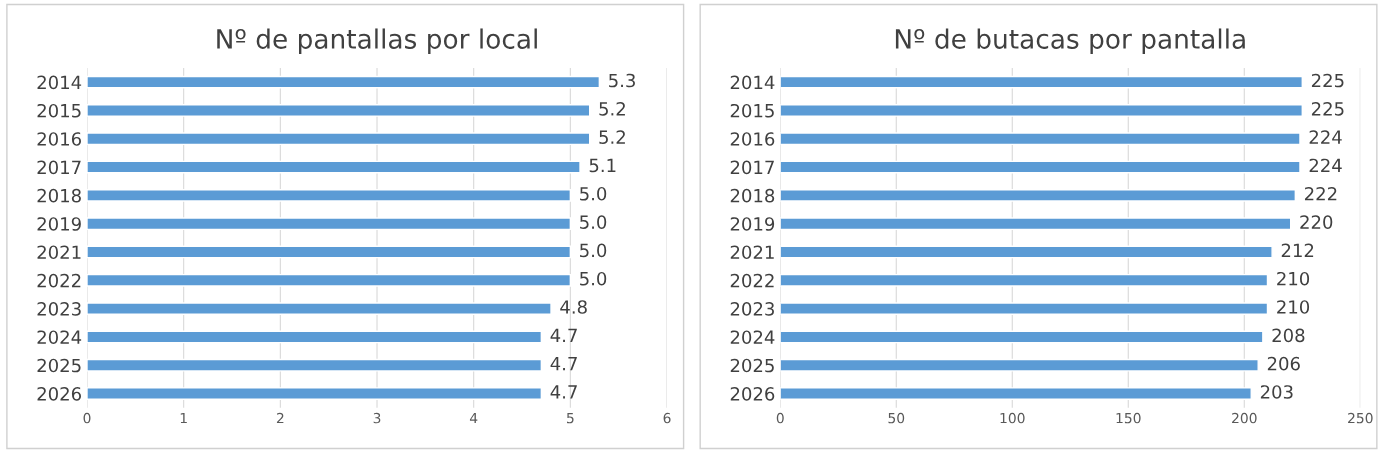 The height and width of the screenshot is (453, 1381). What do you see at coordinates (183, 418) in the screenshot?
I see `x-tick-label: 1` at bounding box center [183, 418].